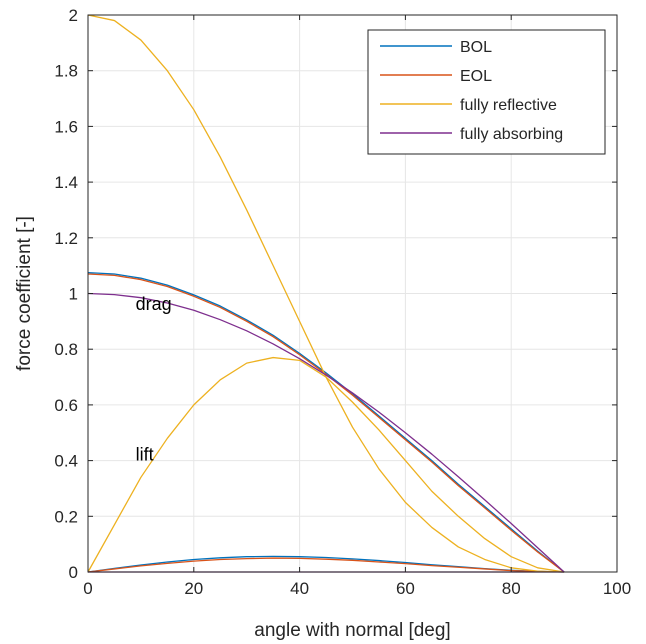 Image resolution: width=646 pixels, height=644 pixels. Describe the element at coordinates (66, 182) in the screenshot. I see `y-tick-label: 1.4` at that location.